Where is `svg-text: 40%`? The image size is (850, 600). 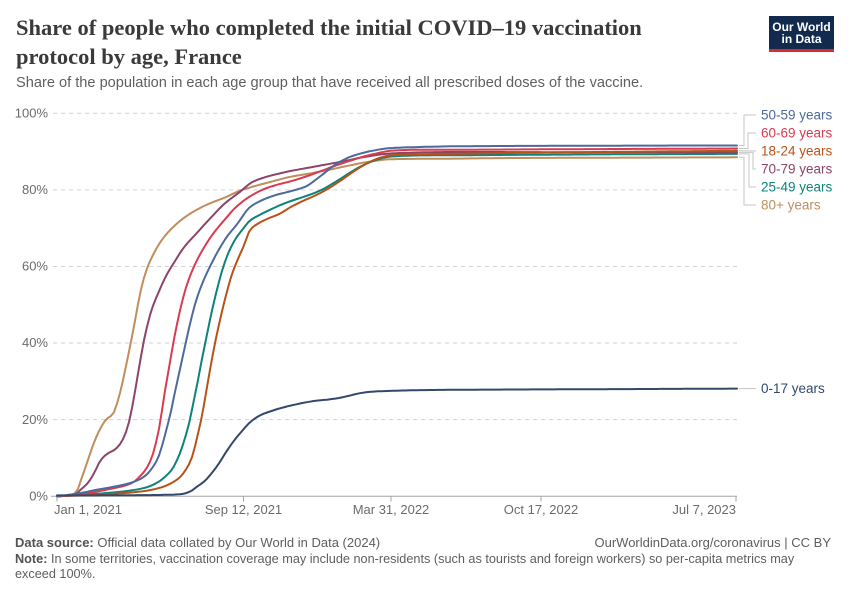 svg-text: 40% is located at coordinates (35, 342).